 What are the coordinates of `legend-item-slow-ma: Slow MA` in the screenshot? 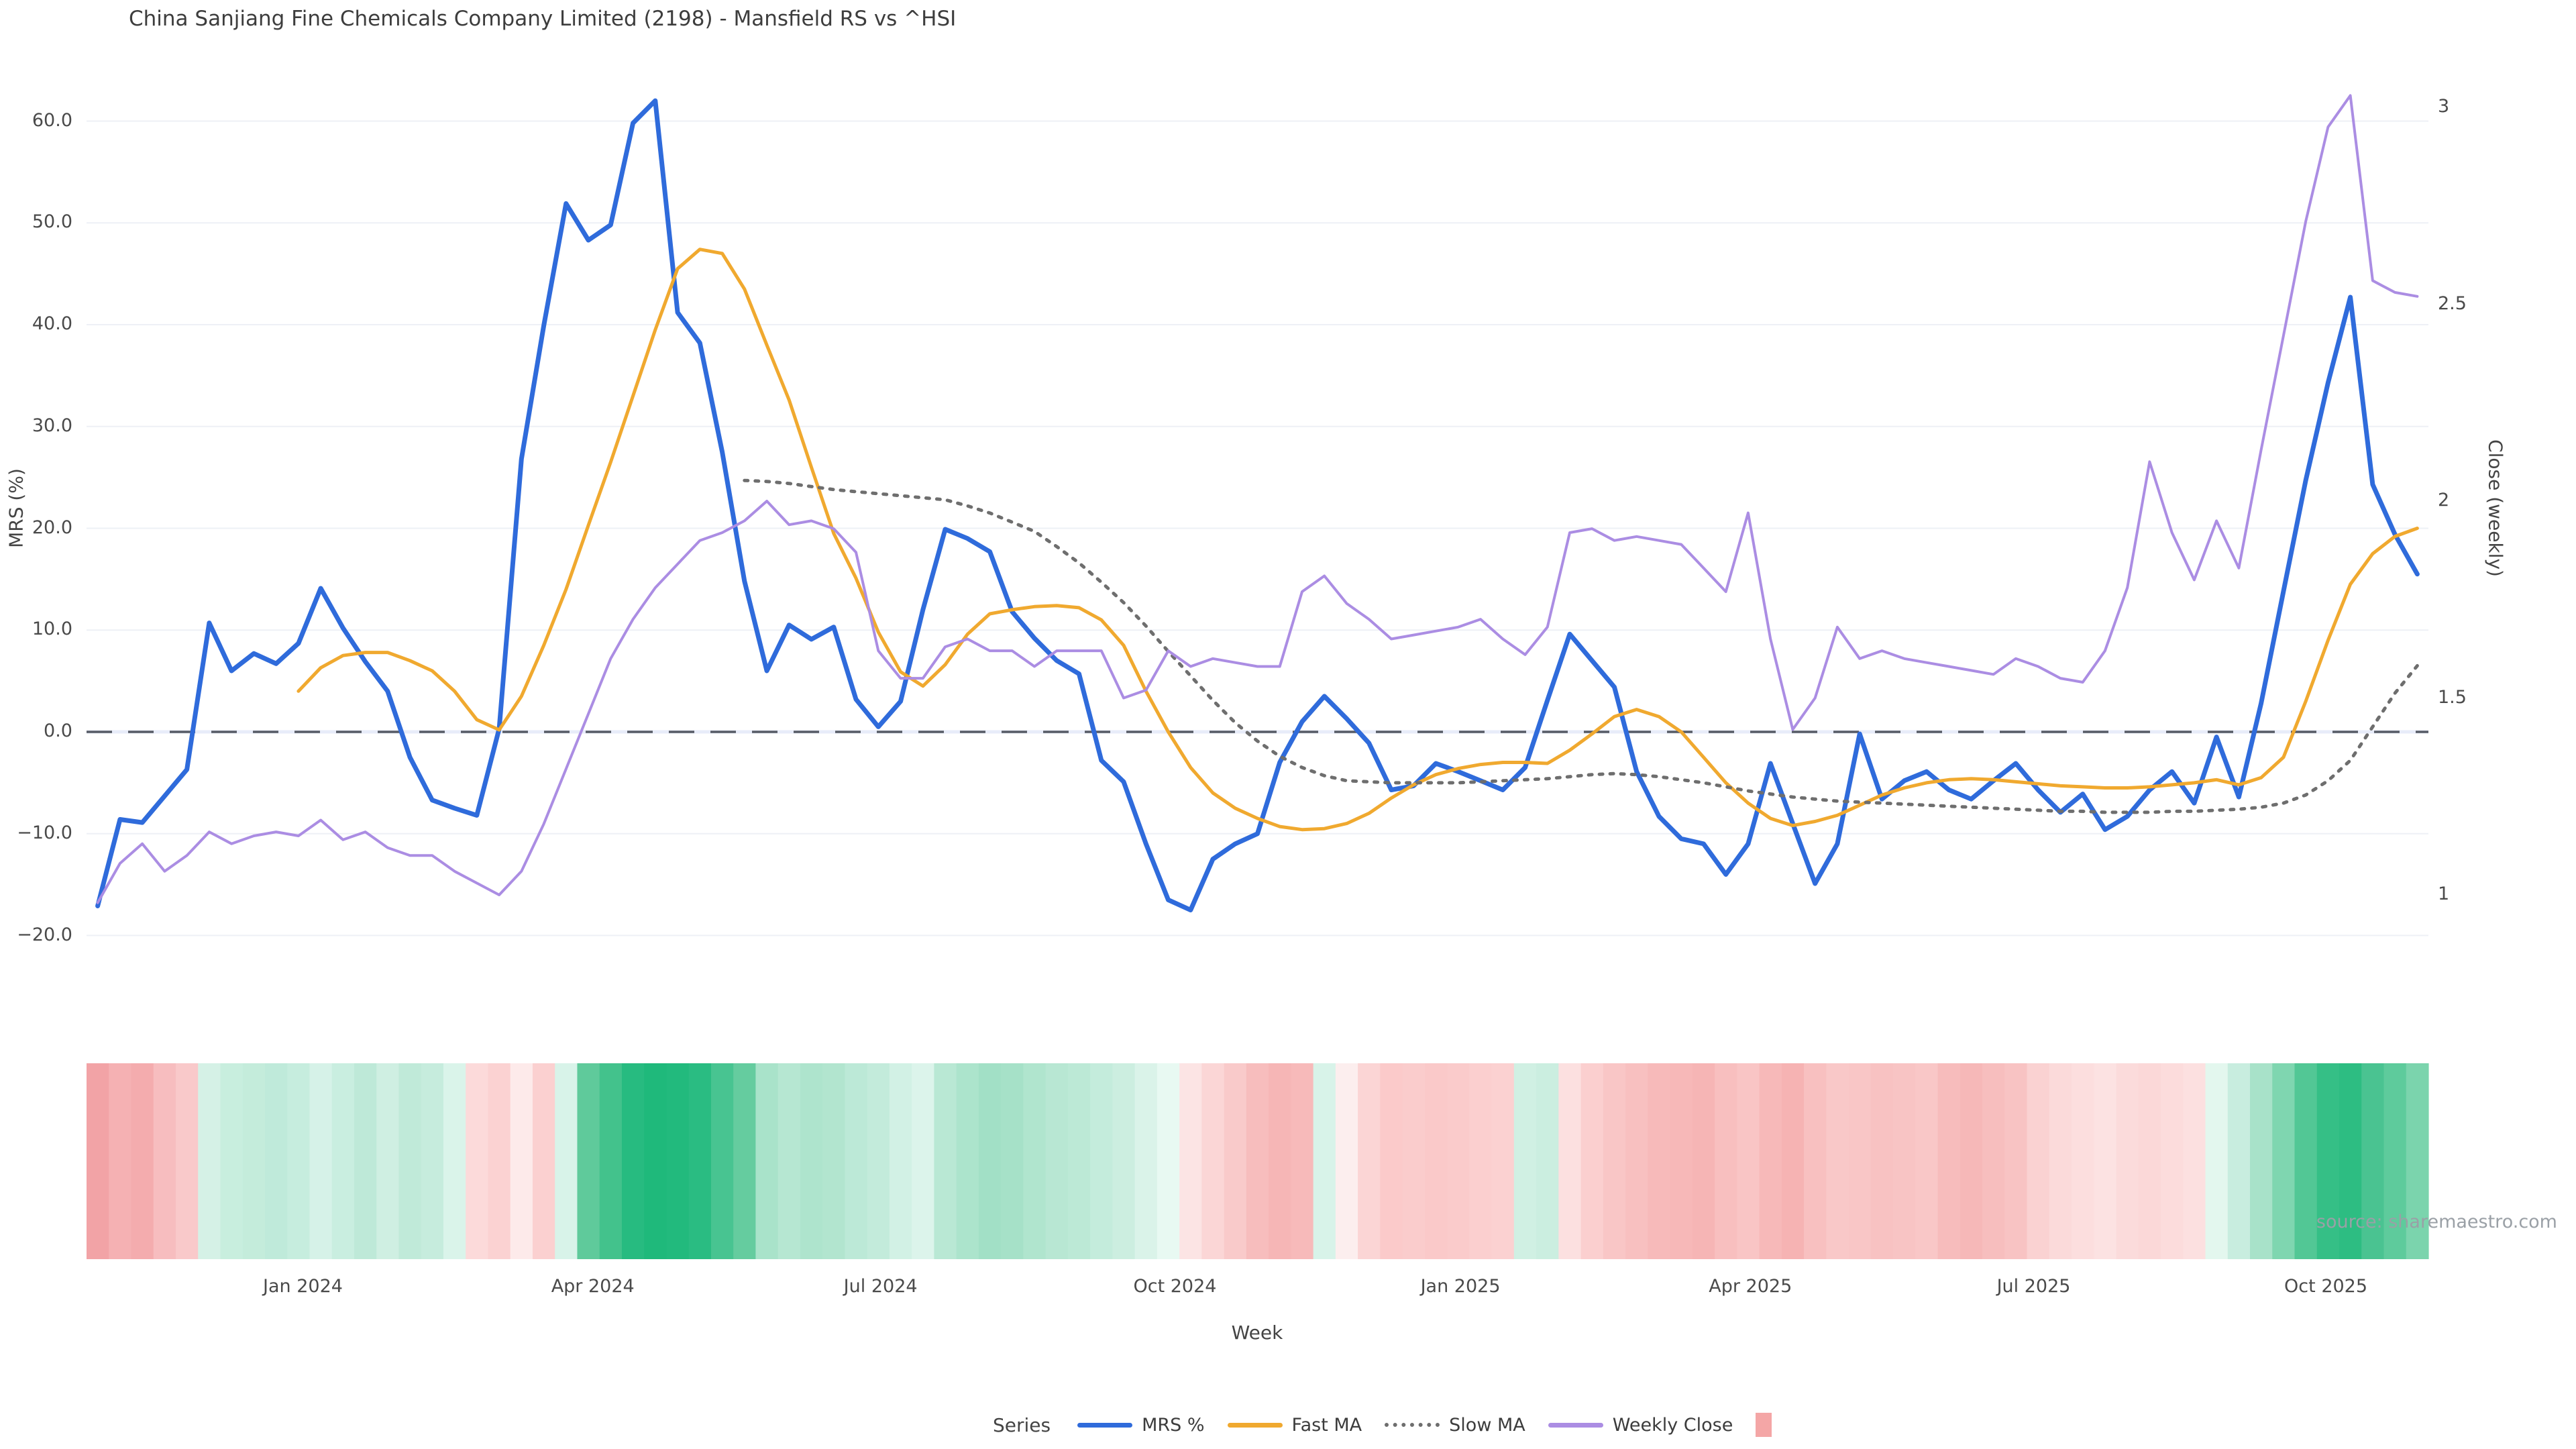 It's located at (1455, 1425).